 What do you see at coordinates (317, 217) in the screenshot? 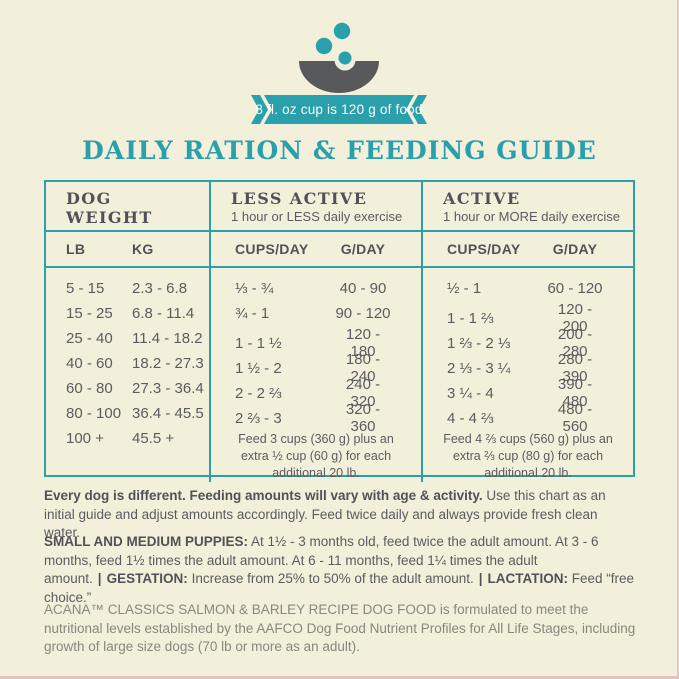
I see `less-active-subtitle: 1 hour or LESS daily exercise` at bounding box center [317, 217].